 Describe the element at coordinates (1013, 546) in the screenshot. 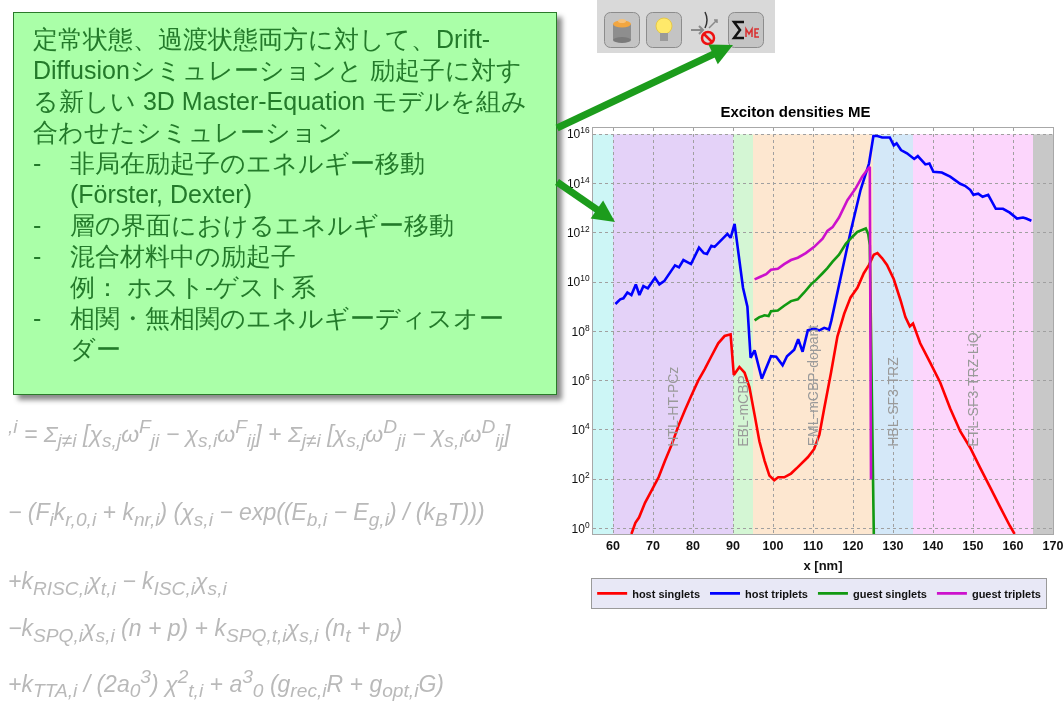

I see `x-tick-label: 160` at that location.